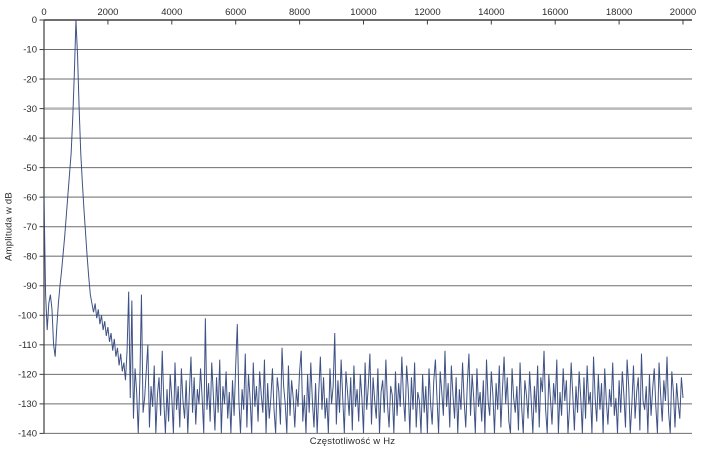 The image size is (705, 456). Describe the element at coordinates (299, 12) in the screenshot. I see `x-tick-label: 8000` at that location.